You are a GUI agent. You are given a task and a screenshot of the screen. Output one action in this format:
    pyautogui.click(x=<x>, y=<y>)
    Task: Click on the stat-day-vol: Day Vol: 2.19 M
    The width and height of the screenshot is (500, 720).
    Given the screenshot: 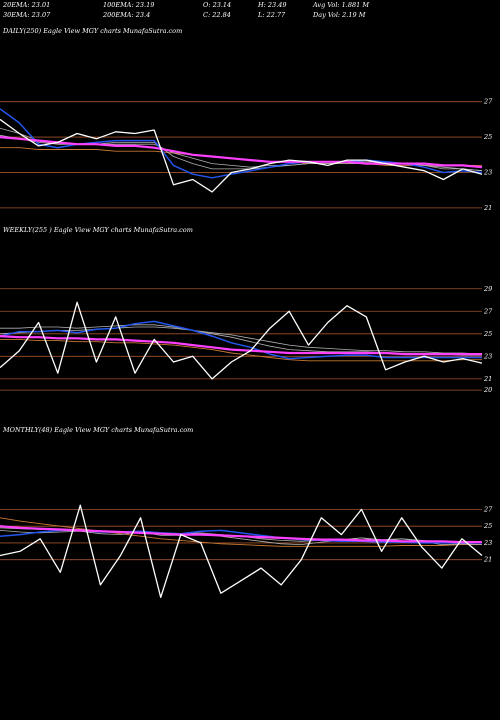 What is the action you would take?
    pyautogui.click(x=339, y=15)
    